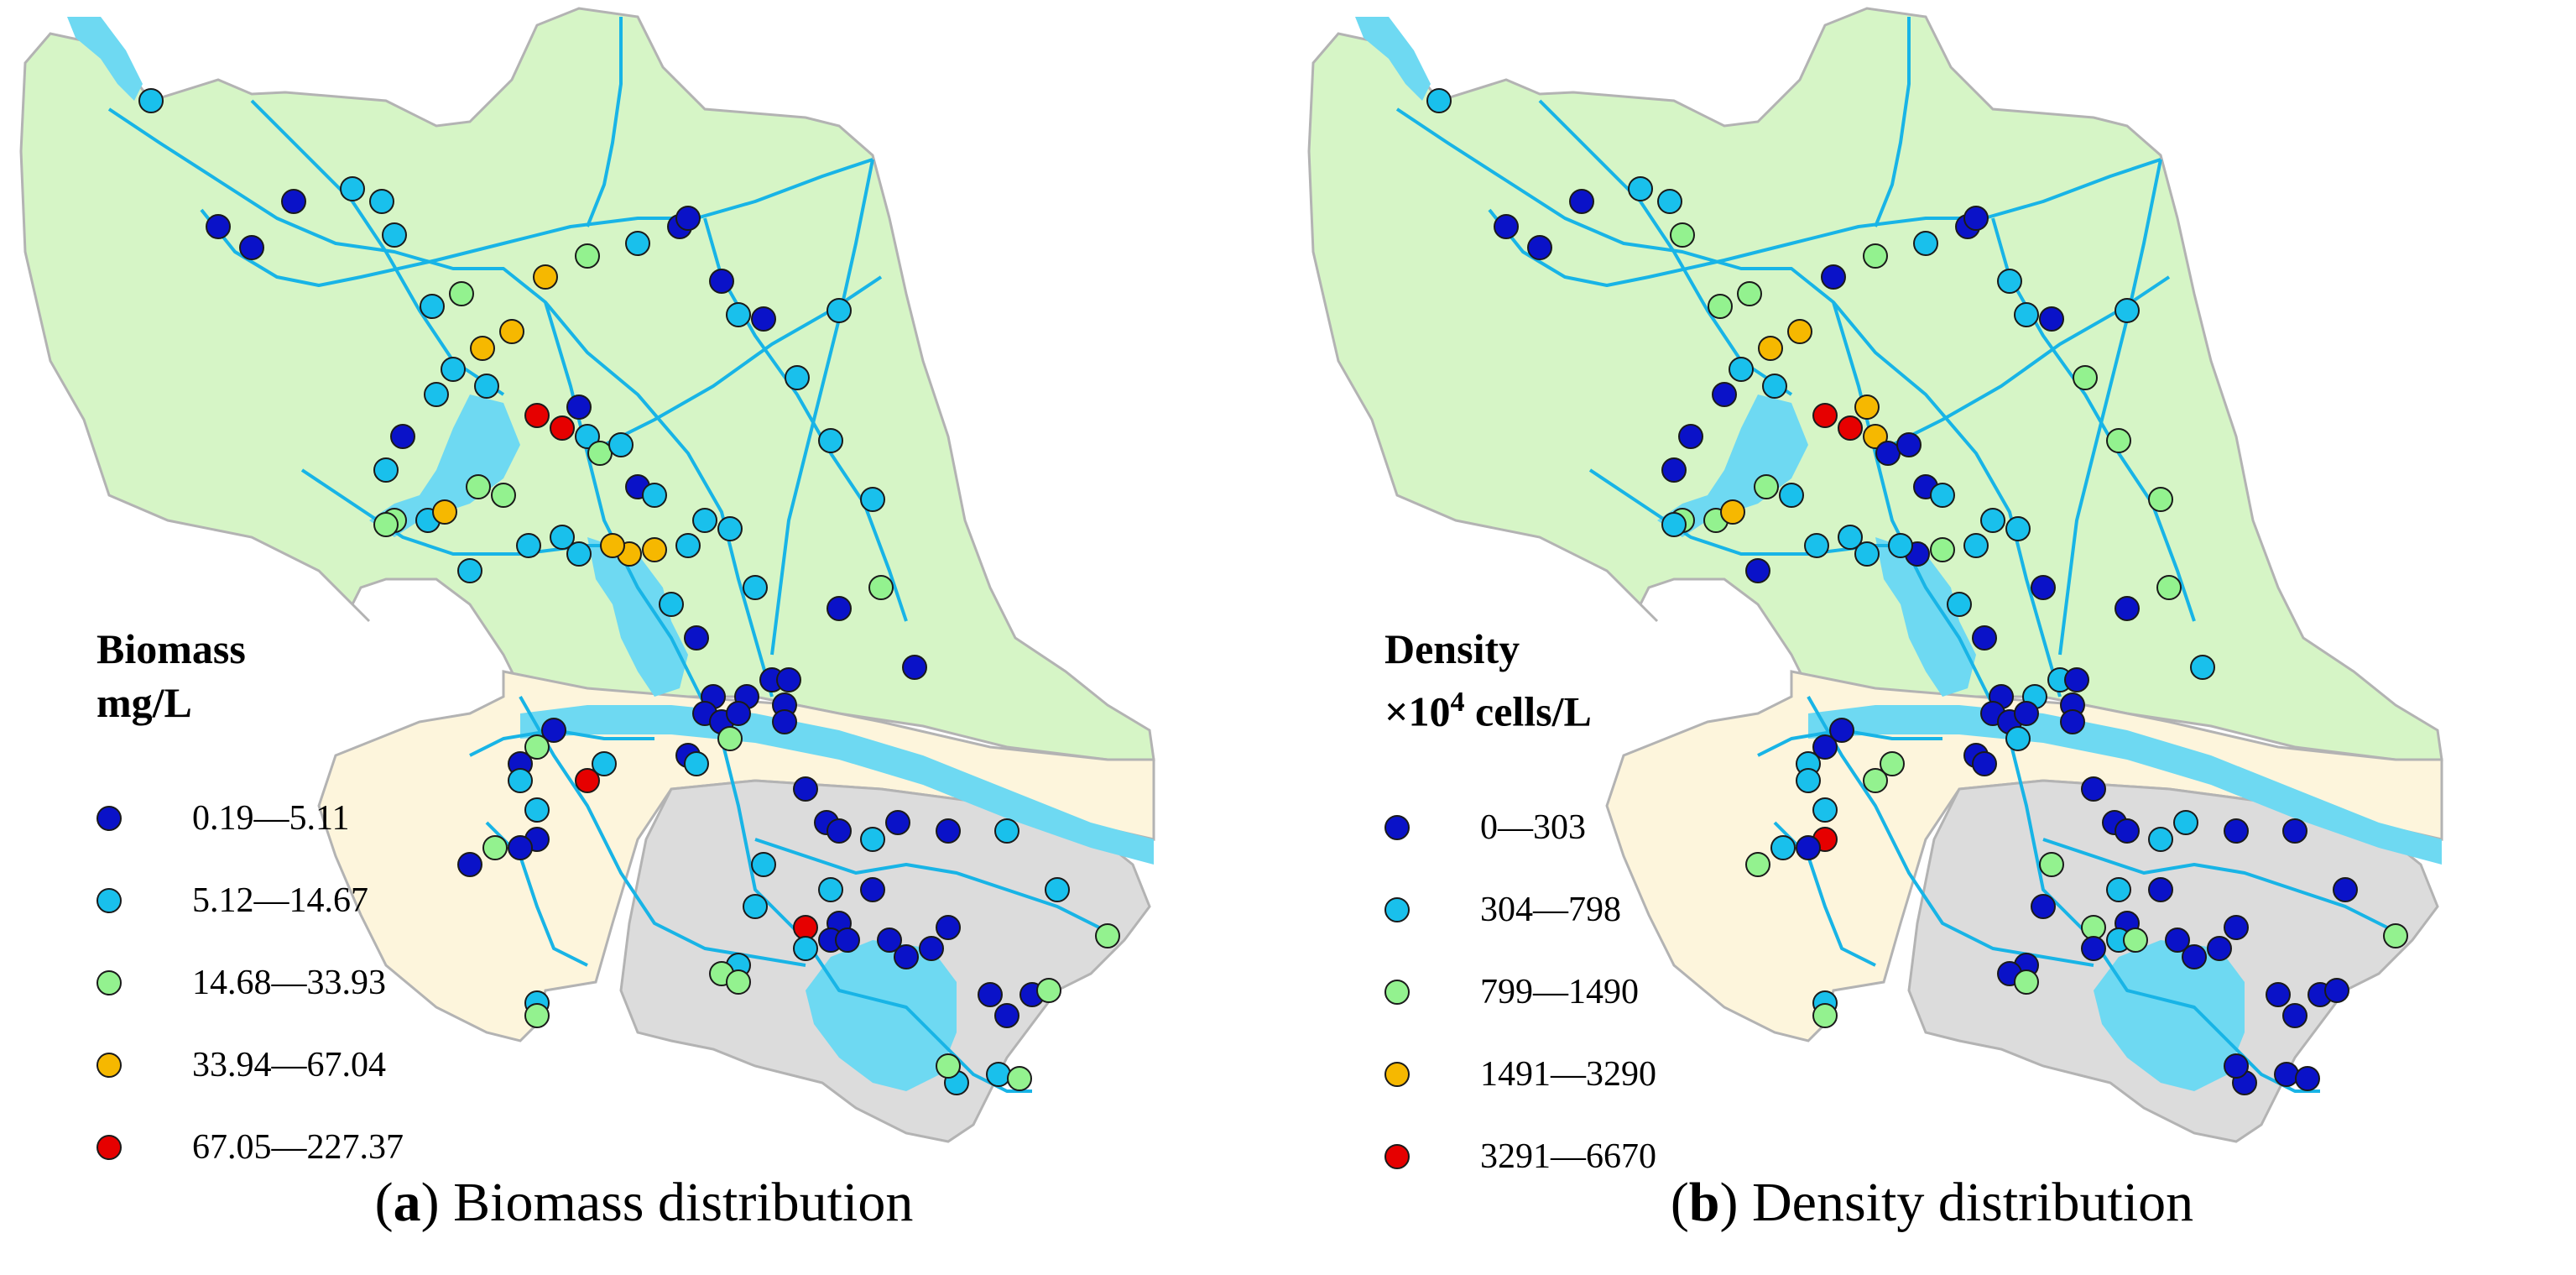 The width and height of the screenshot is (2576, 1275). What do you see at coordinates (881, 1015) in the screenshot?
I see `lake-taihu` at bounding box center [881, 1015].